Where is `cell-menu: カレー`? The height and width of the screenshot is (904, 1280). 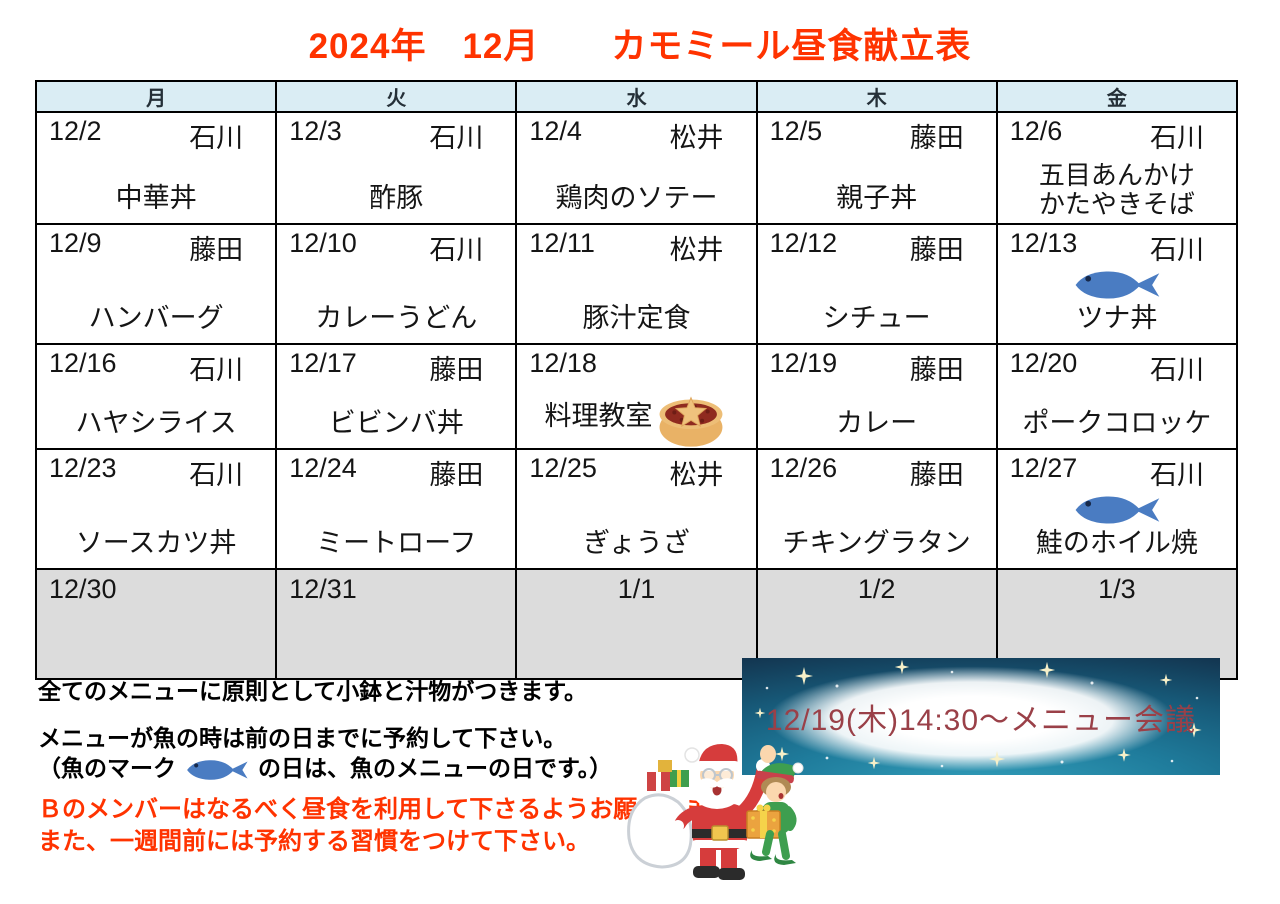 cell-menu: カレー is located at coordinates (877, 423).